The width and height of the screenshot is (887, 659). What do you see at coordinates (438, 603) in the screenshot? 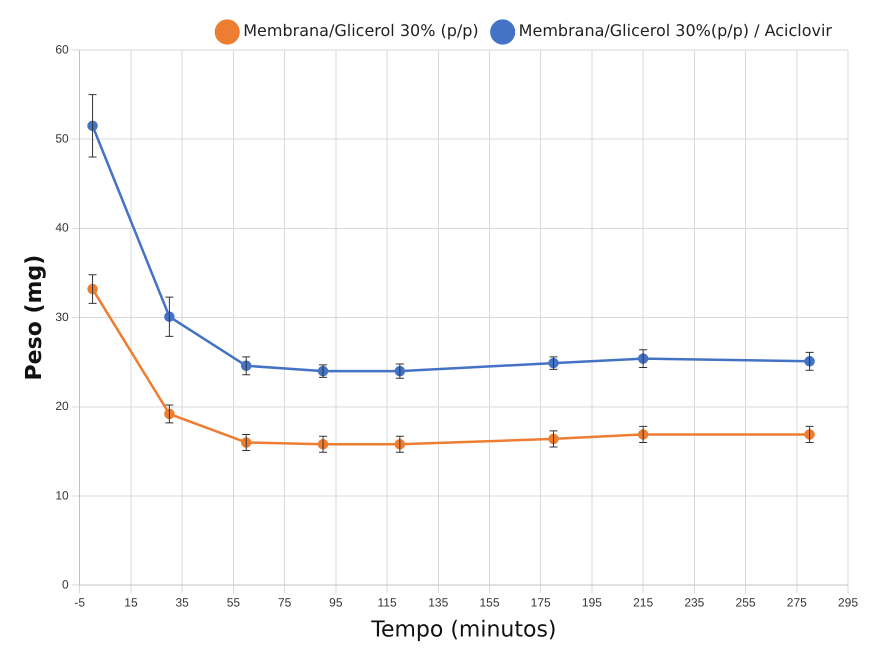
I see `x-tick-label: 135` at bounding box center [438, 603].